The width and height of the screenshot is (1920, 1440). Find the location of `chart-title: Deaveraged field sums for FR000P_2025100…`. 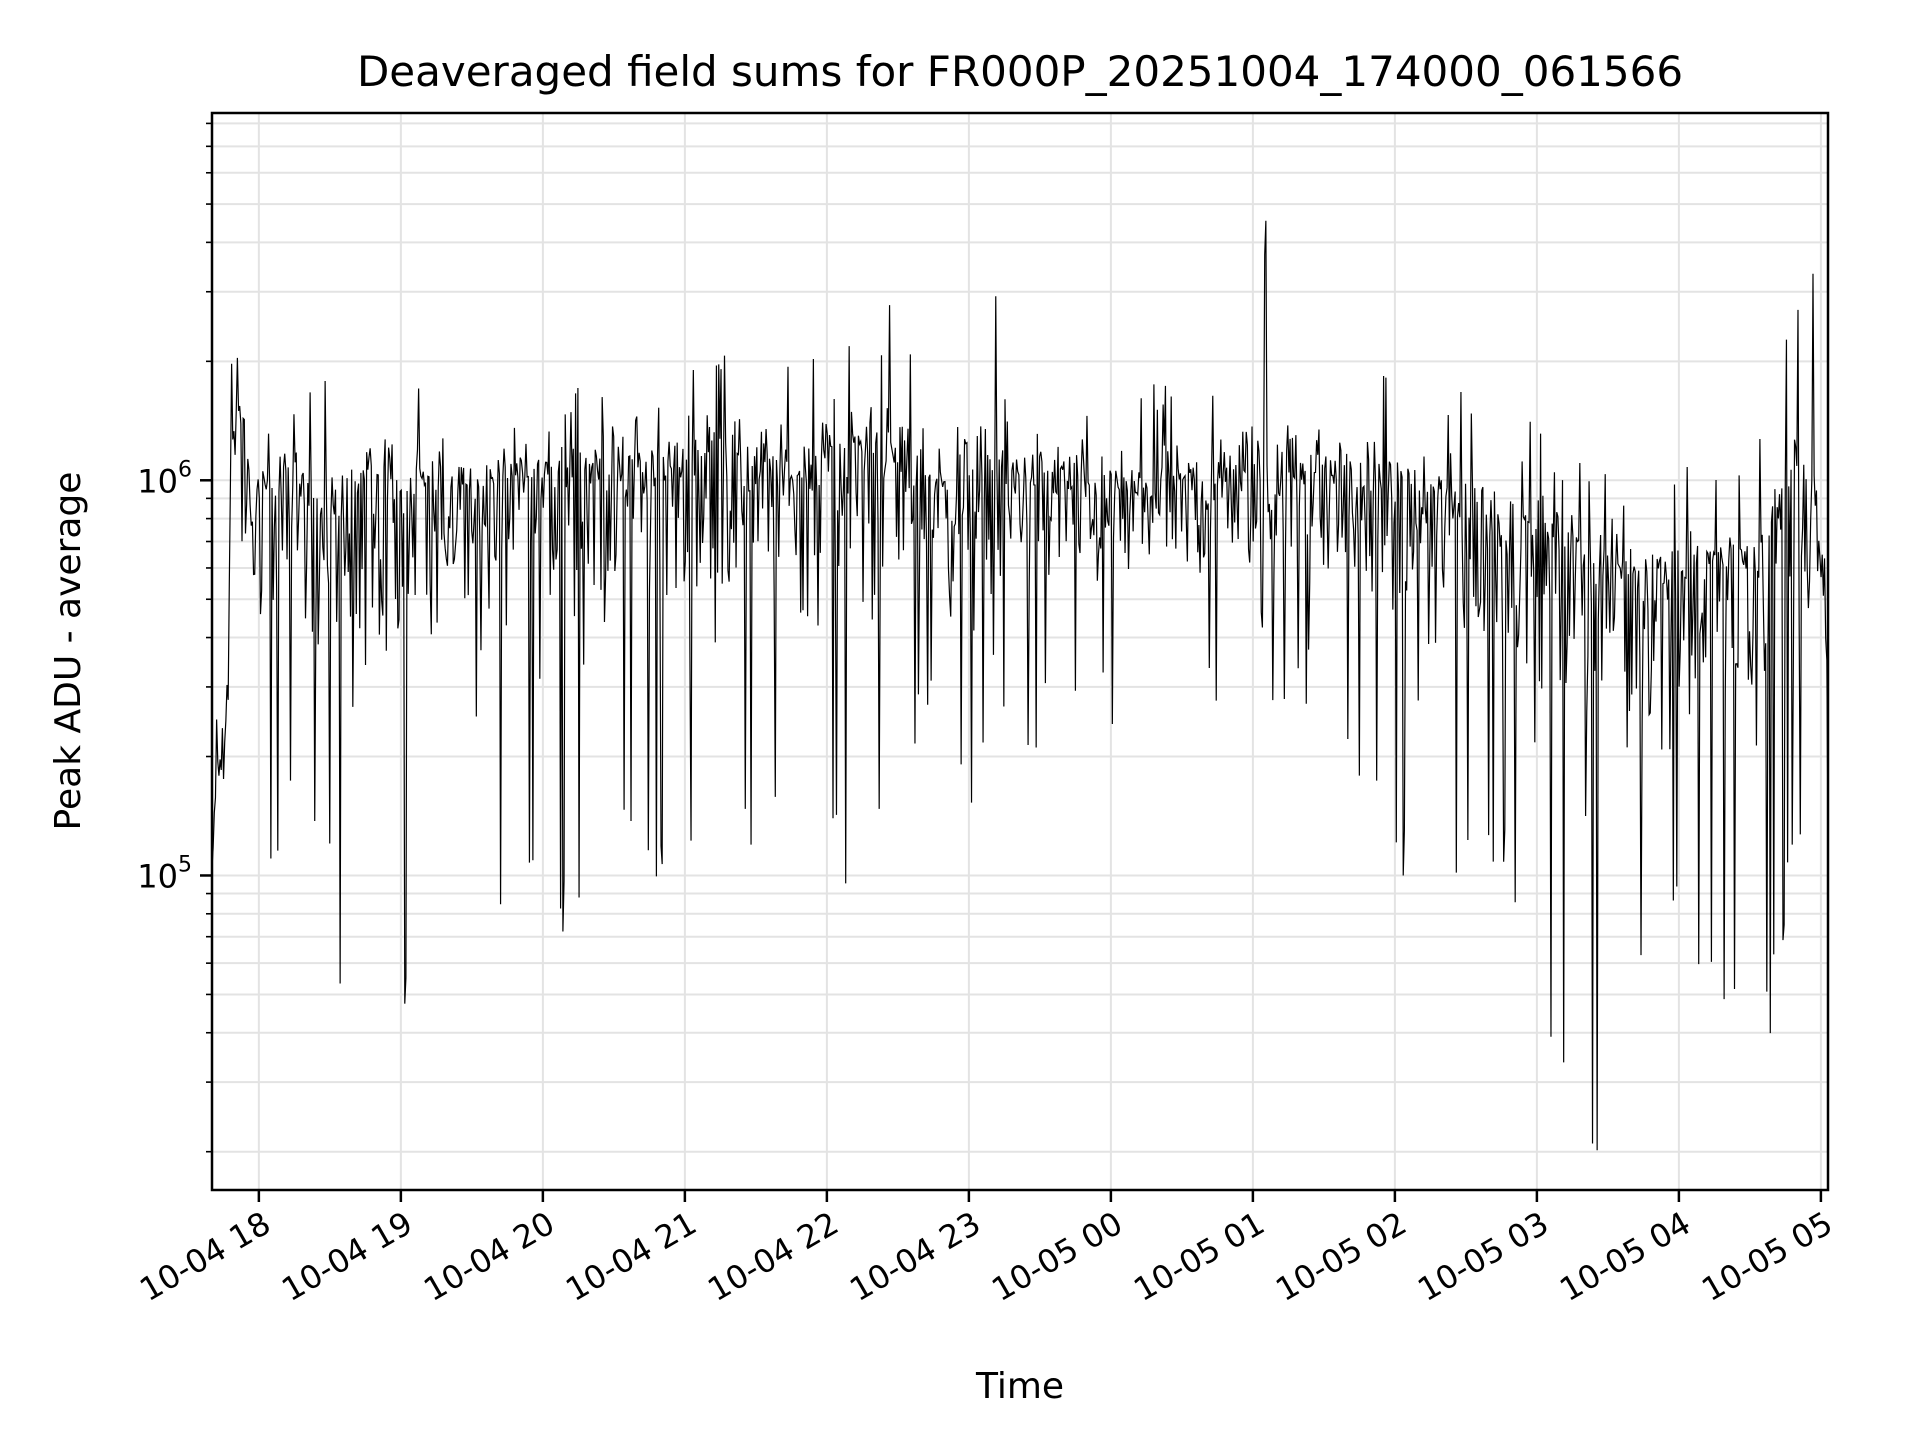

chart-title: Deaveraged field sums for FR000P_2025100… is located at coordinates (1020, 71).